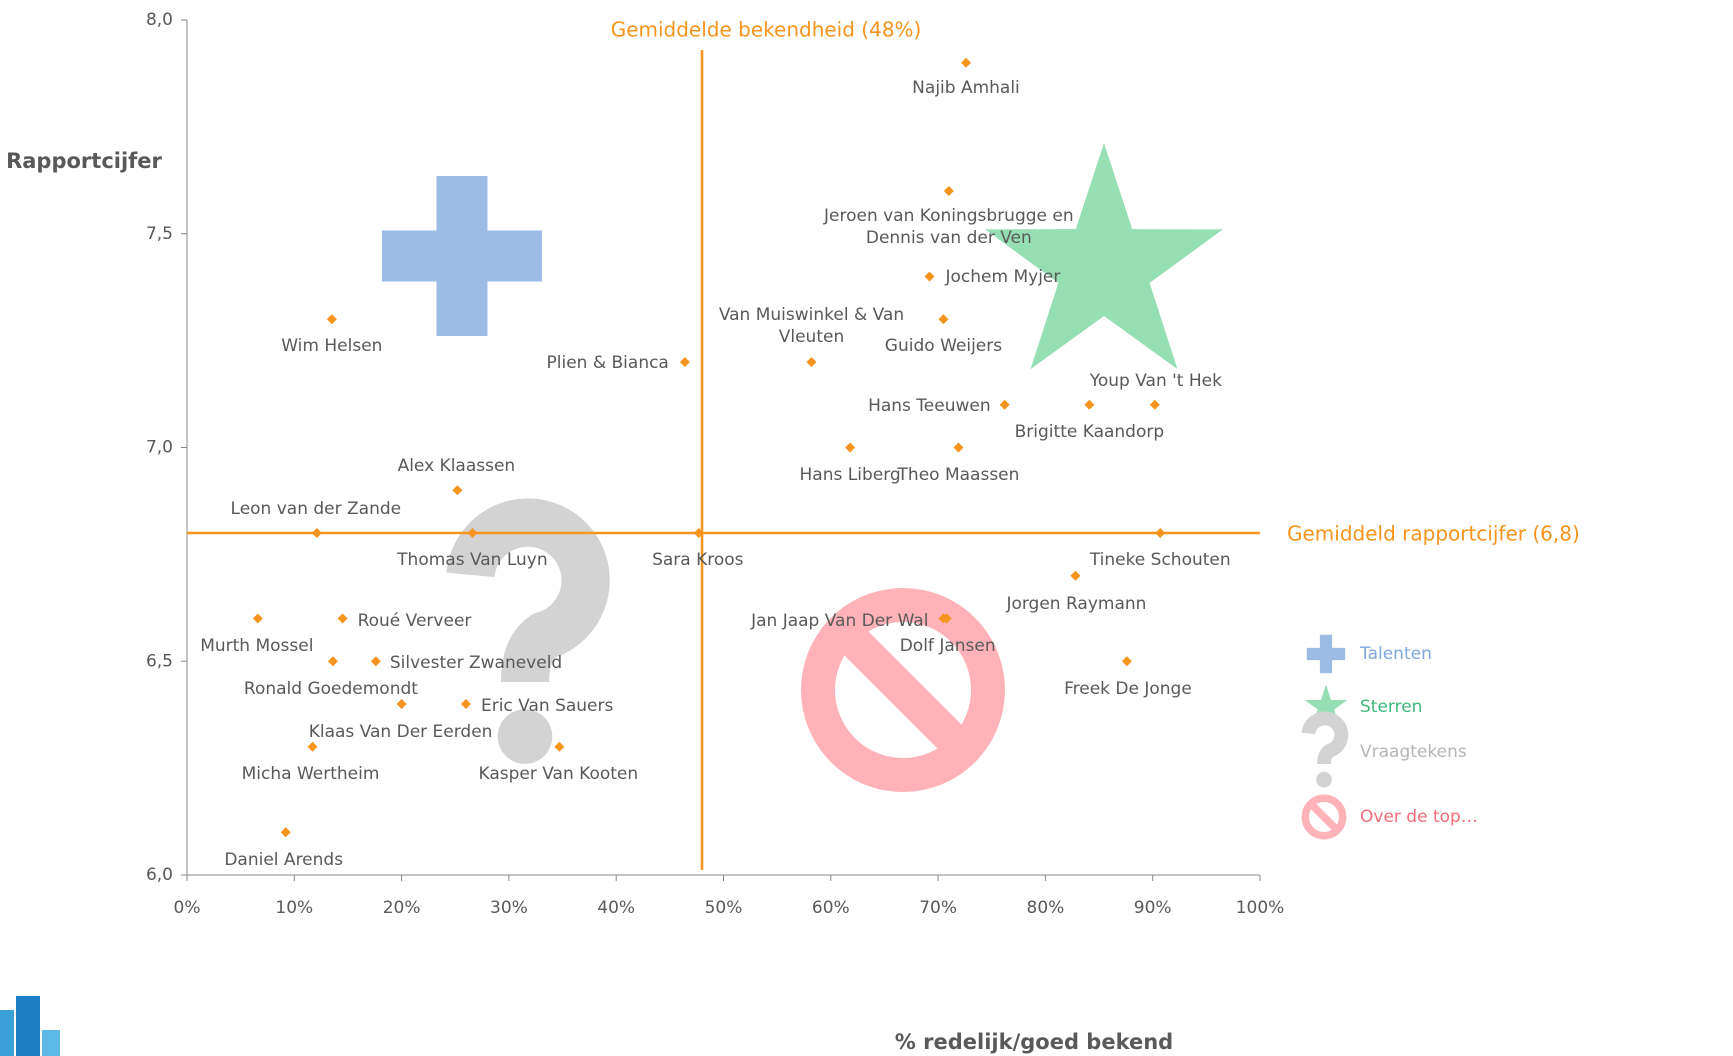 The height and width of the screenshot is (1056, 1733). Describe the element at coordinates (1391, 707) in the screenshot. I see `legend-label: Sterren` at that location.